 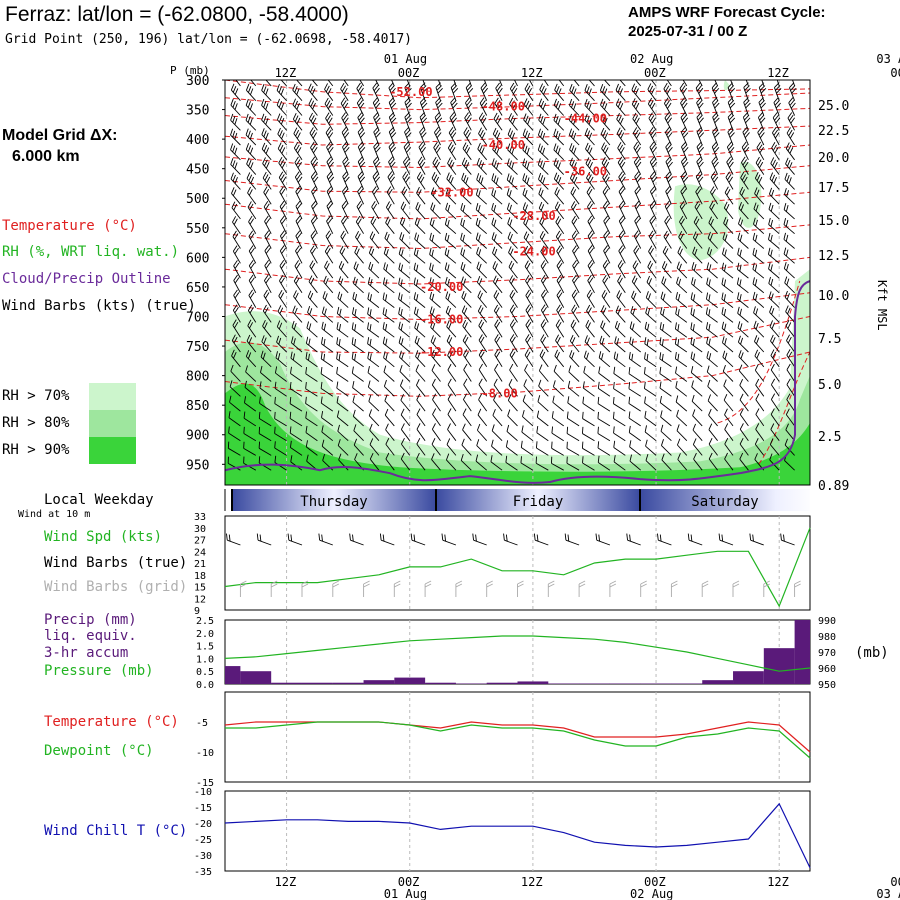 I want to click on bottom-date-label: 01 Aug, so click(x=405, y=893).